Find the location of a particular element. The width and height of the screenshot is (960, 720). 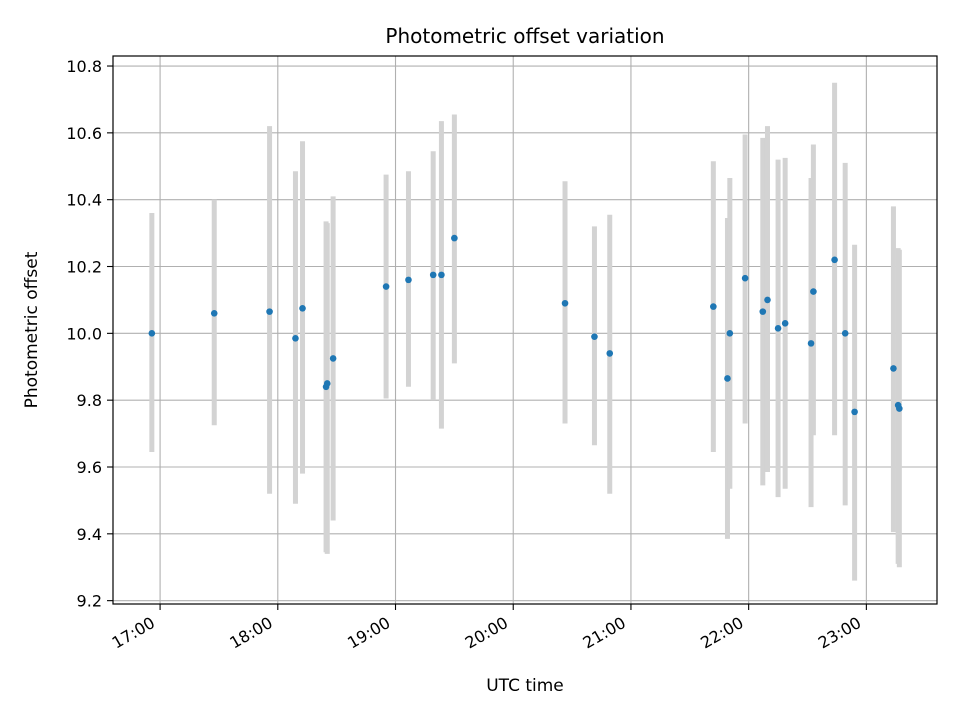

y-tick-label: 10.8 is located at coordinates (84, 66).